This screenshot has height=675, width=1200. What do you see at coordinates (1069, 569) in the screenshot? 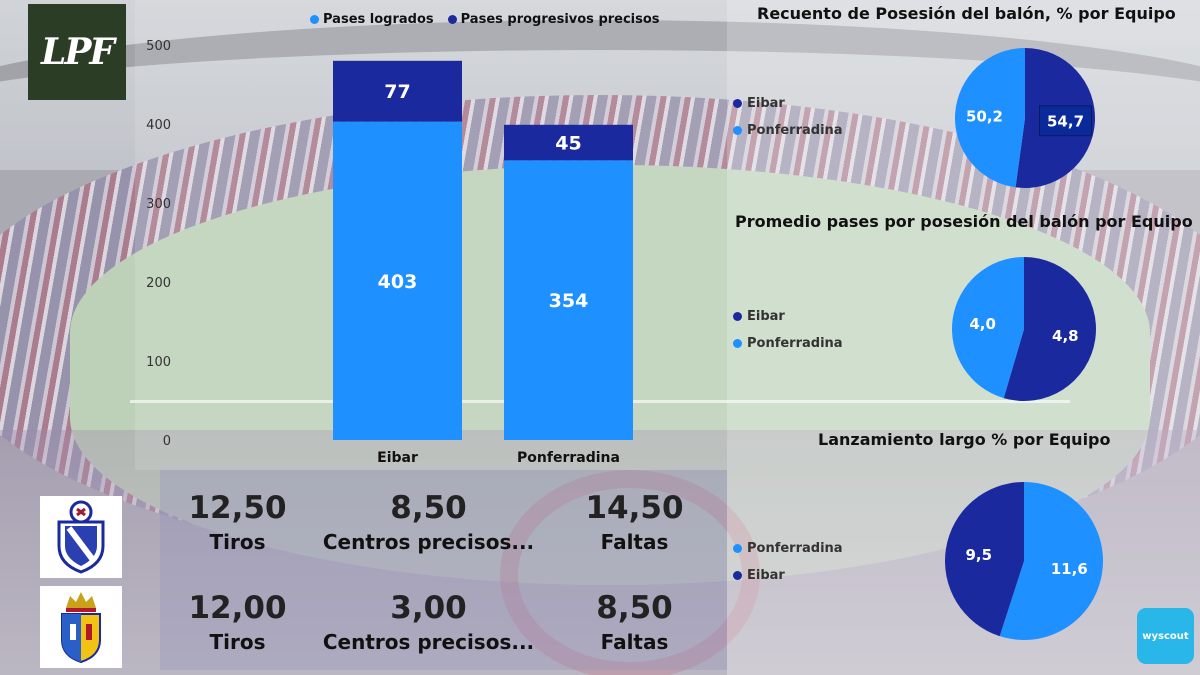
I see `pie-value-label: 11,6` at bounding box center [1069, 569].